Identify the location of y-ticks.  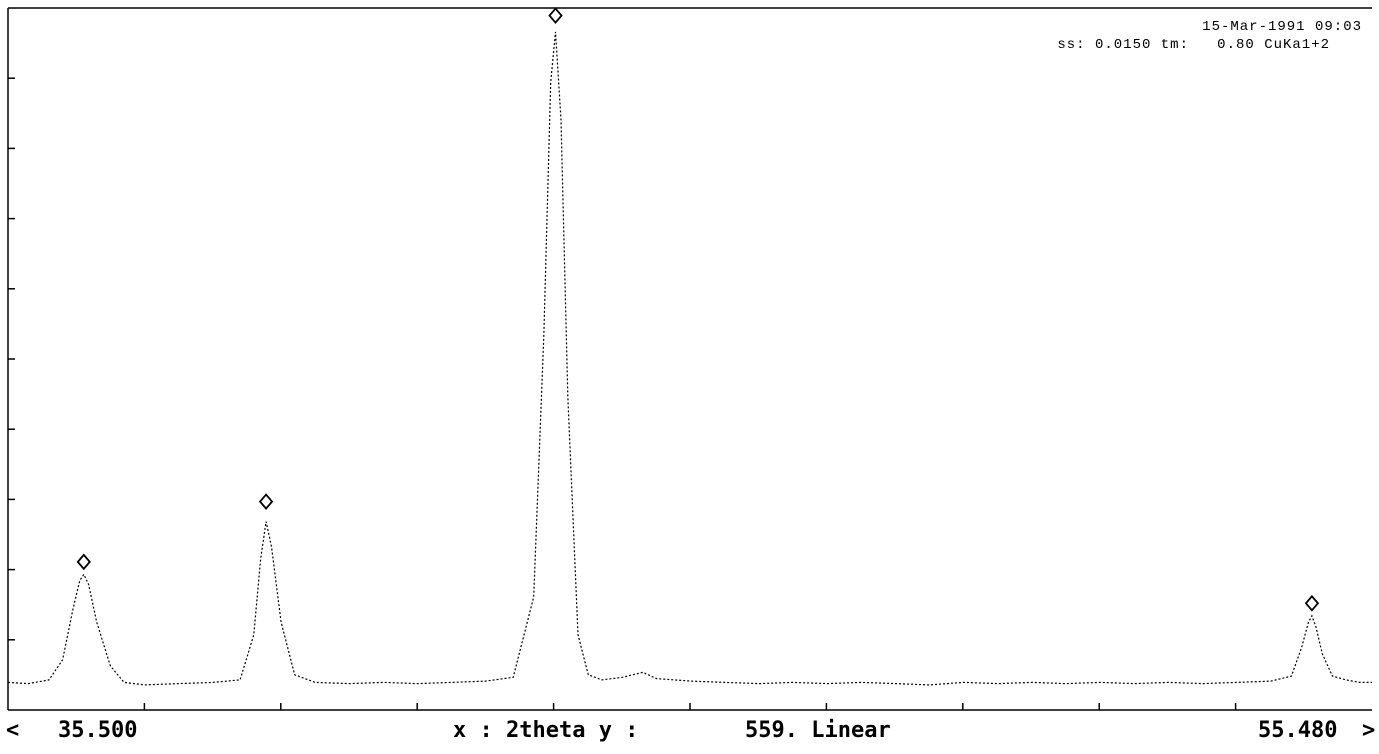
(11, 359).